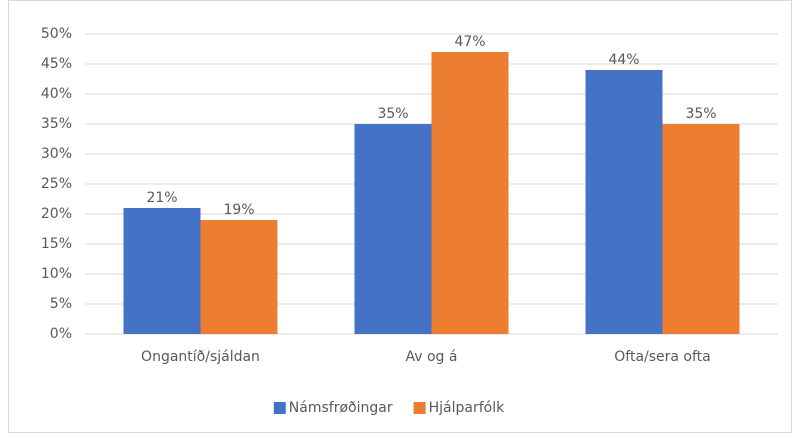 The height and width of the screenshot is (438, 793). Describe the element at coordinates (467, 408) in the screenshot. I see `legend-label: Hjálparfólk` at that location.